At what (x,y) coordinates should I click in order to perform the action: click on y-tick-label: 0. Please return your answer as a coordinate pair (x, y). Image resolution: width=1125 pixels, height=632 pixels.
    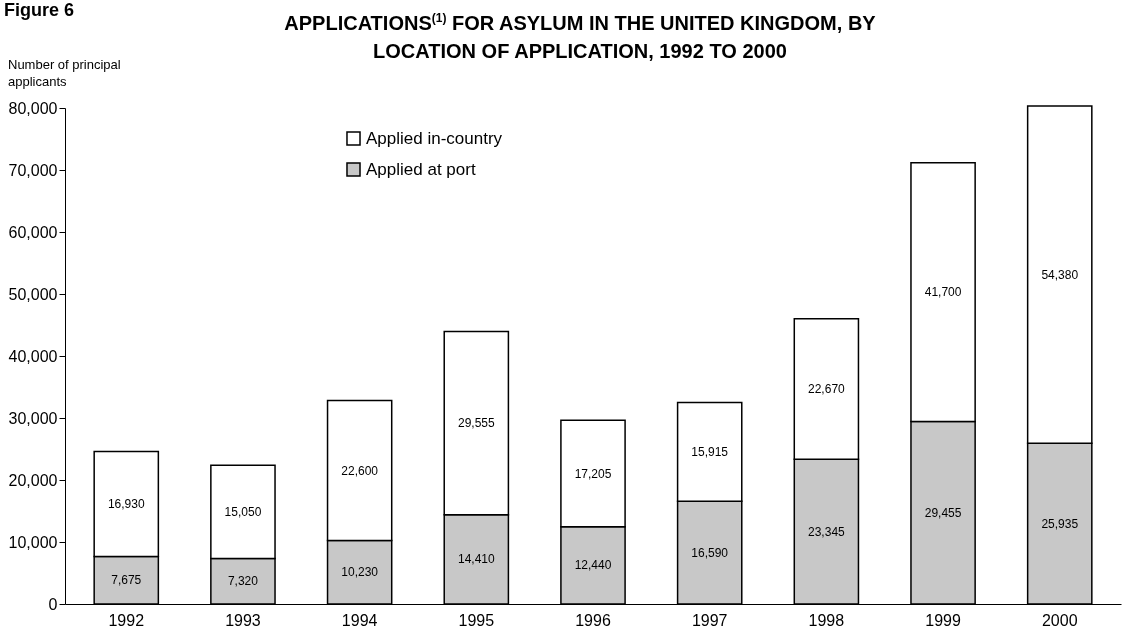
    Looking at the image, I should click on (53, 604).